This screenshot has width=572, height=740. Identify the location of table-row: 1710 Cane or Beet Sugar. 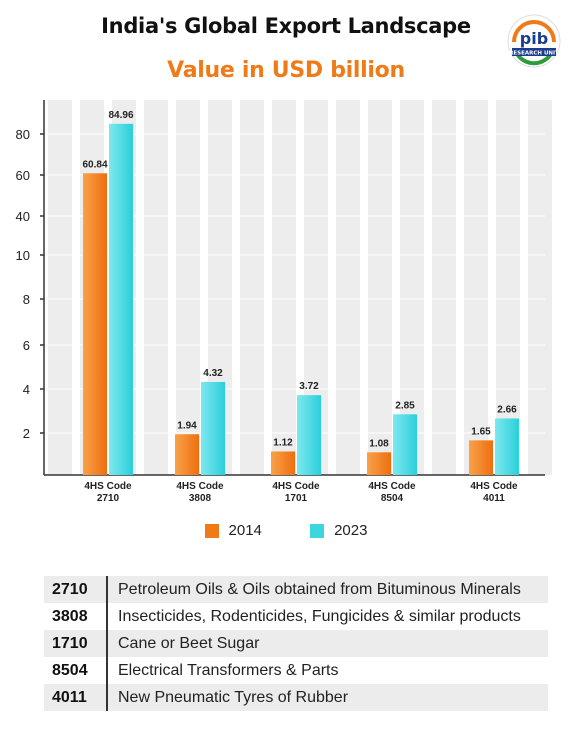
(296, 643).